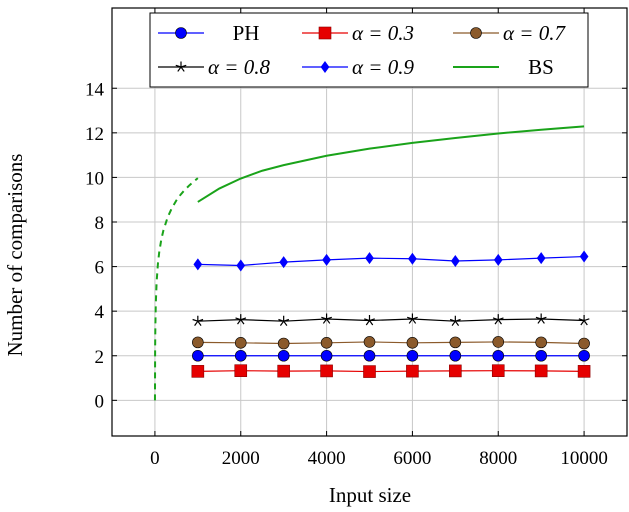 The width and height of the screenshot is (629, 512). I want to click on legend-box, so click(369, 50).